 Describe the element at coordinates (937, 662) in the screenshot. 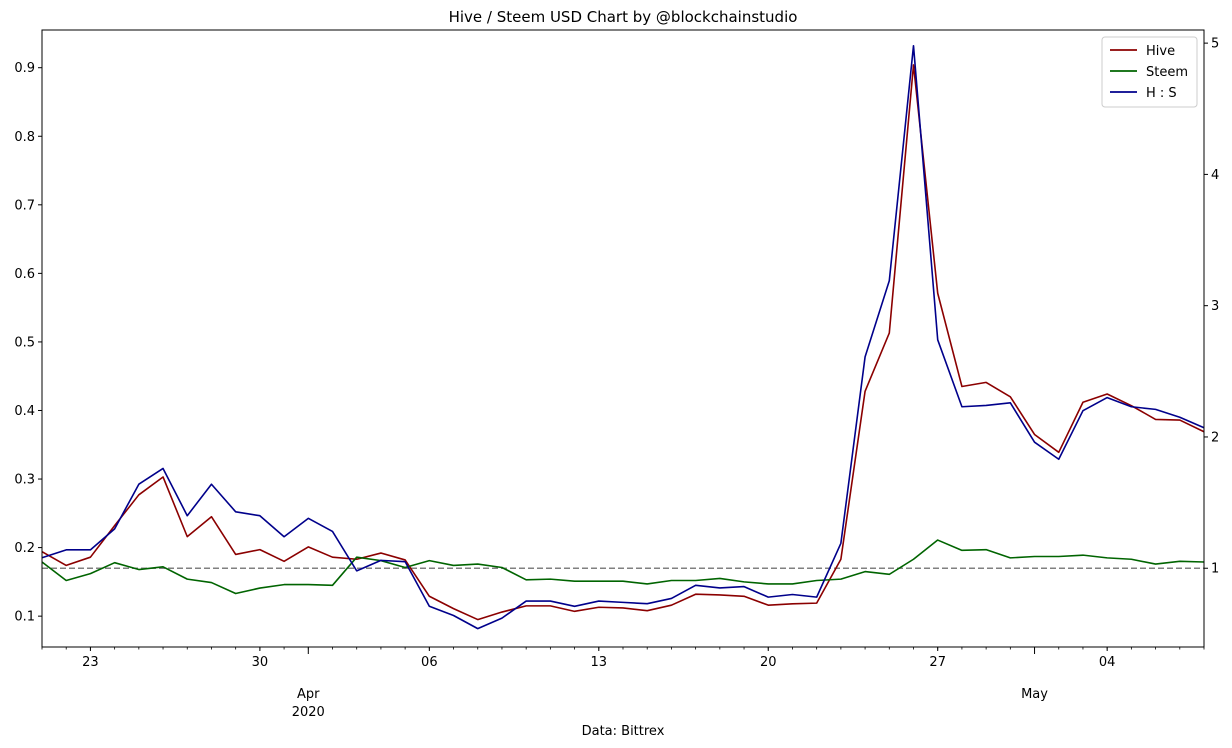

I see `x-tick-label: 27` at that location.